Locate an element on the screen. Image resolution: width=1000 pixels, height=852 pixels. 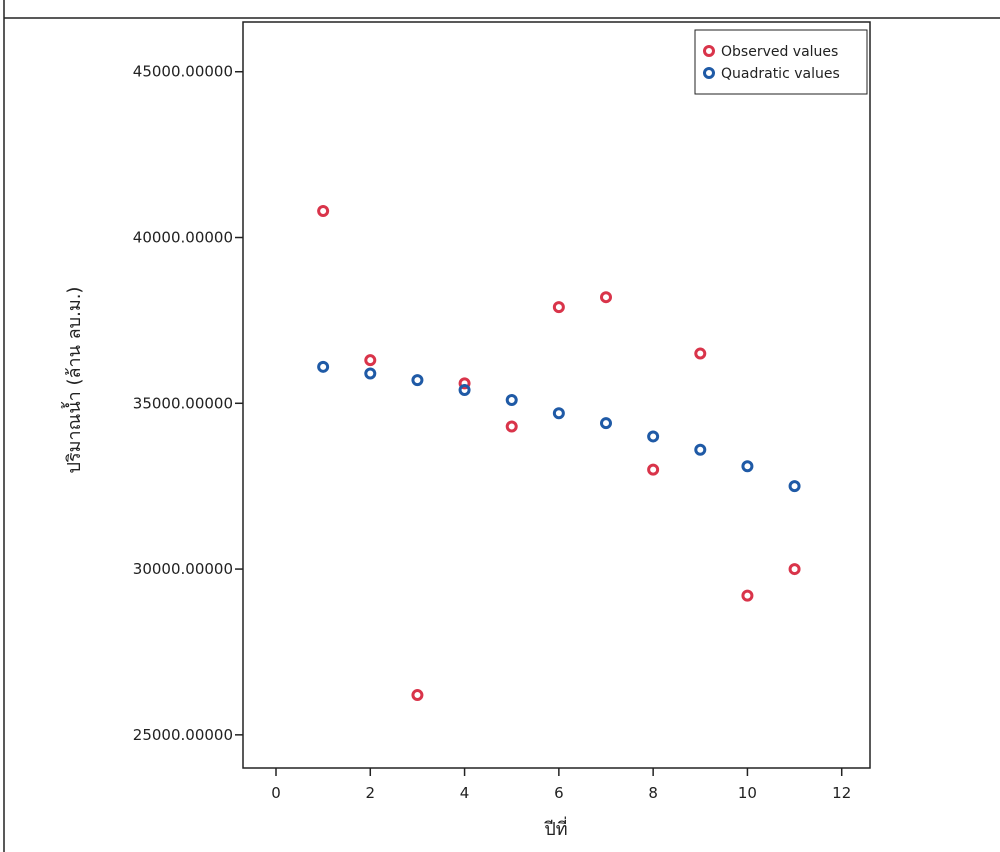
x-tick-label-4: 8 is located at coordinates (653, 793).